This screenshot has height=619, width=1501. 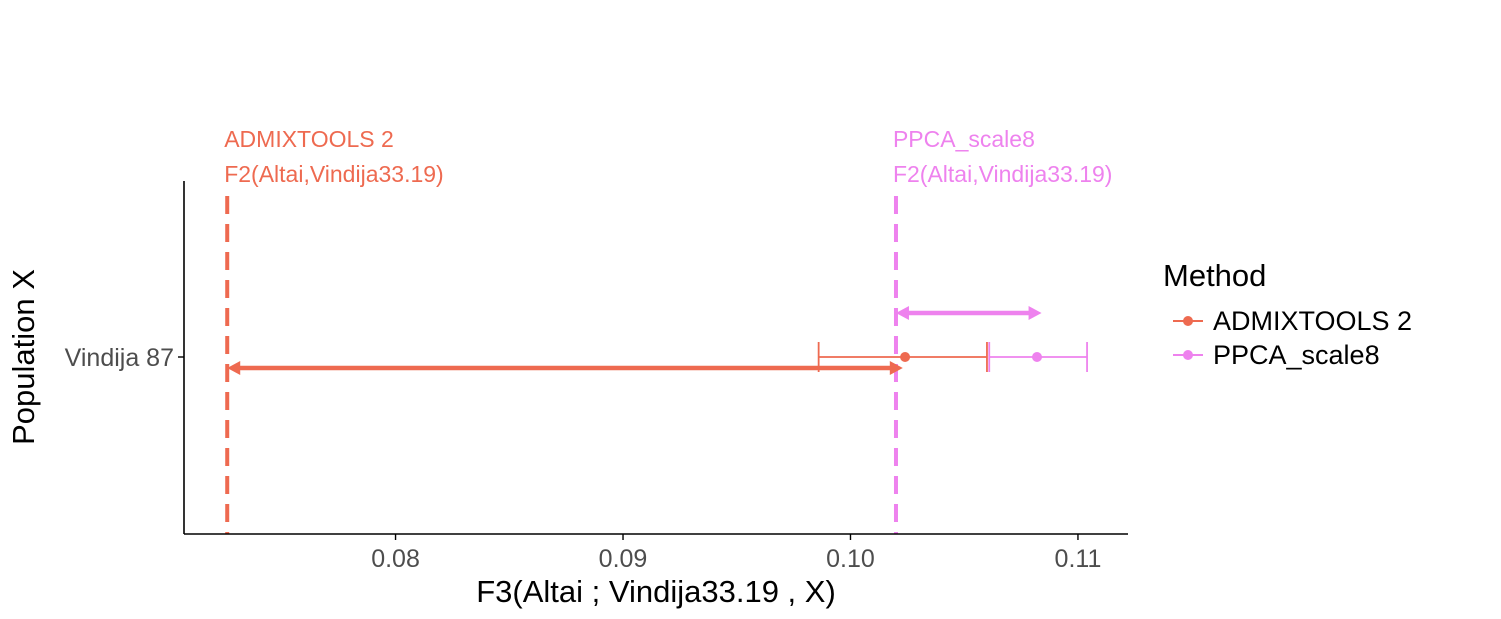 I want to click on x-tick-label: 0.10, so click(x=850, y=559).